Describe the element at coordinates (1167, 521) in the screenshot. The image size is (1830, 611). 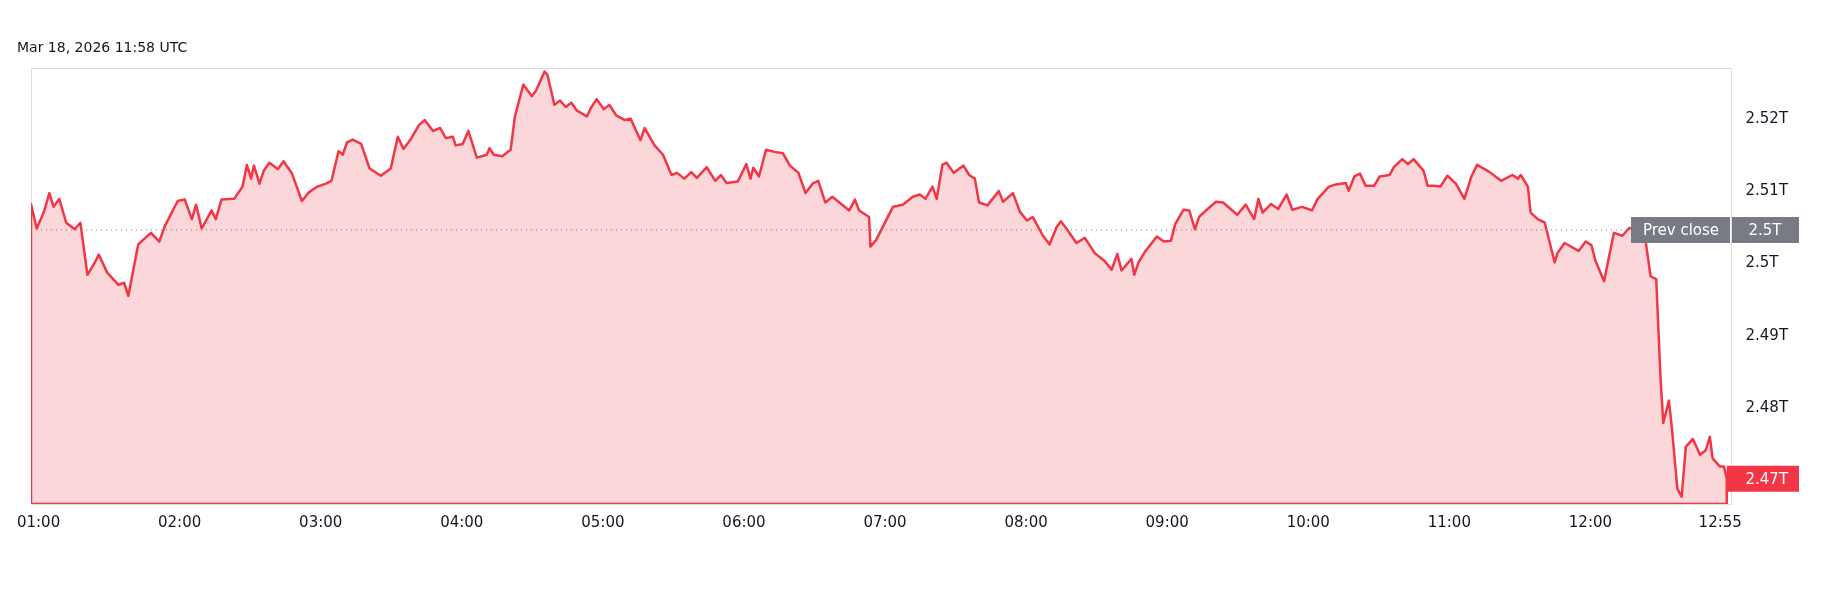
I see `x-tick-label: 09:00` at that location.